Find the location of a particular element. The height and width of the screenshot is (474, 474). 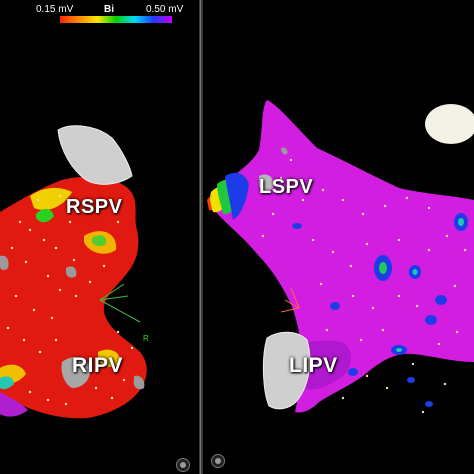

voltage-colorbar is located at coordinates (116, 19).